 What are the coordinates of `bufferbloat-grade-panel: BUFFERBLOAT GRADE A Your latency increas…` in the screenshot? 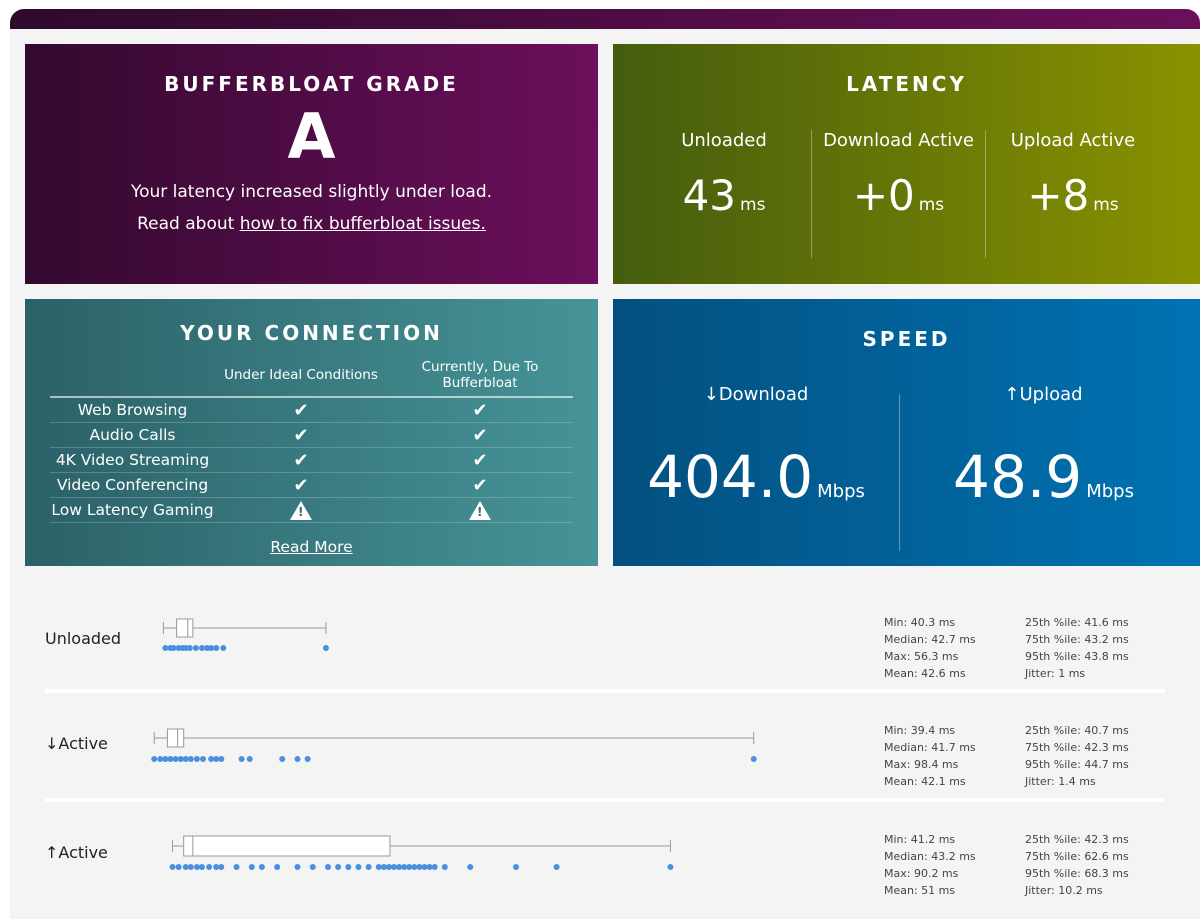 It's located at (311, 164).